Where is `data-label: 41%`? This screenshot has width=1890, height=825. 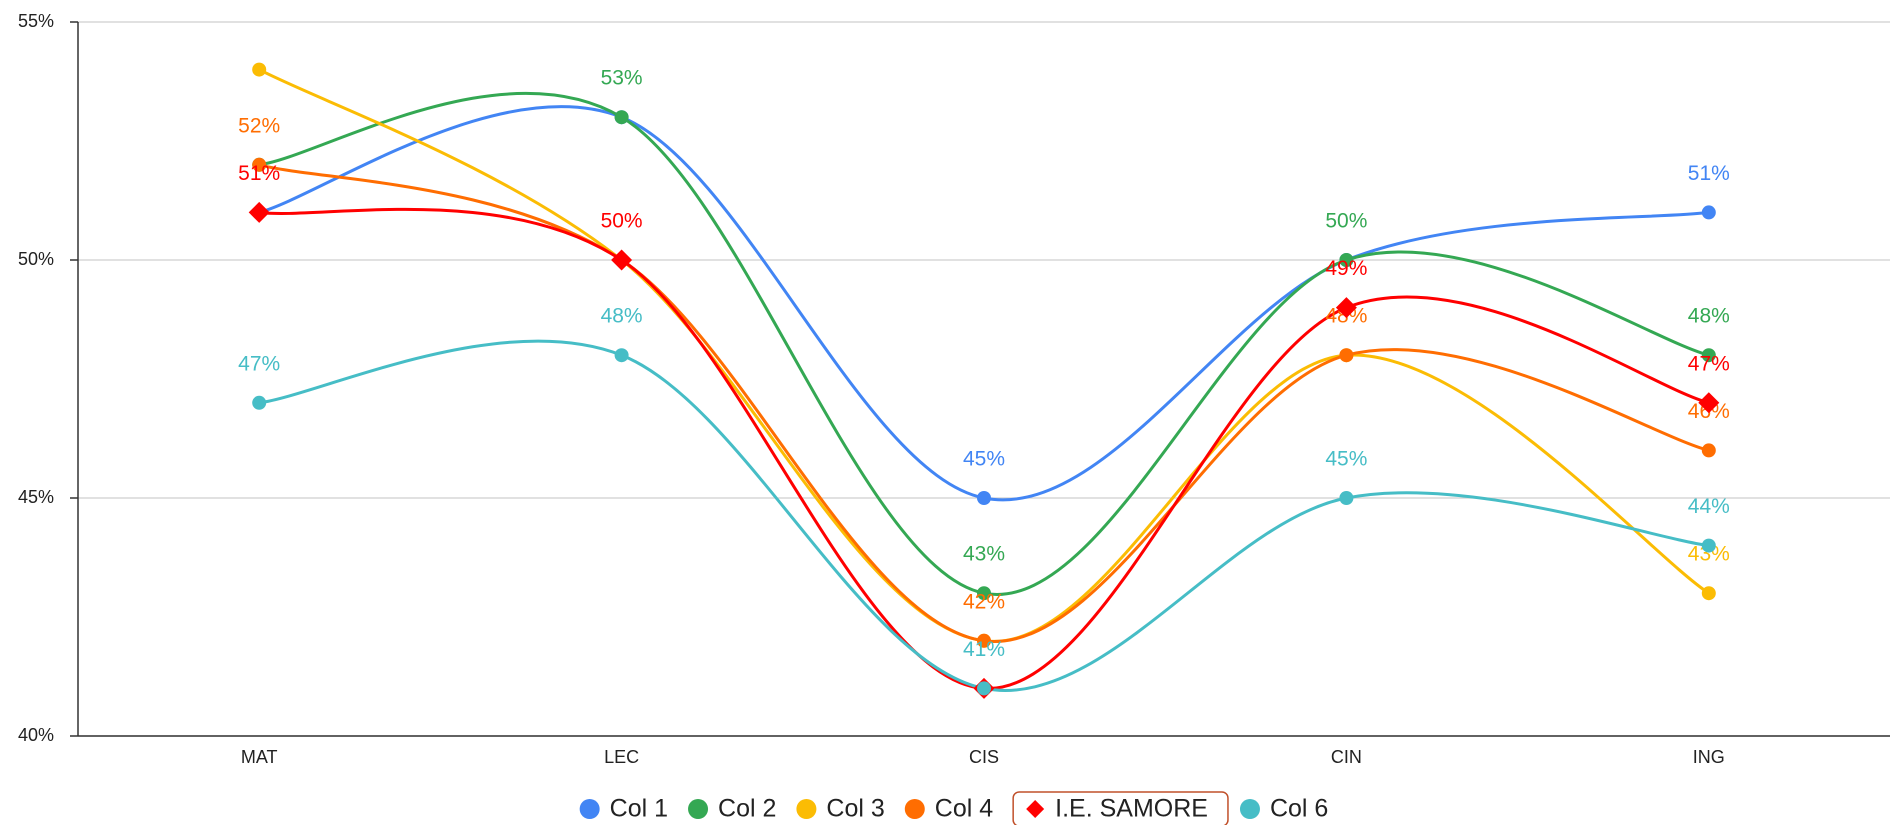
data-label: 41% is located at coordinates (984, 649).